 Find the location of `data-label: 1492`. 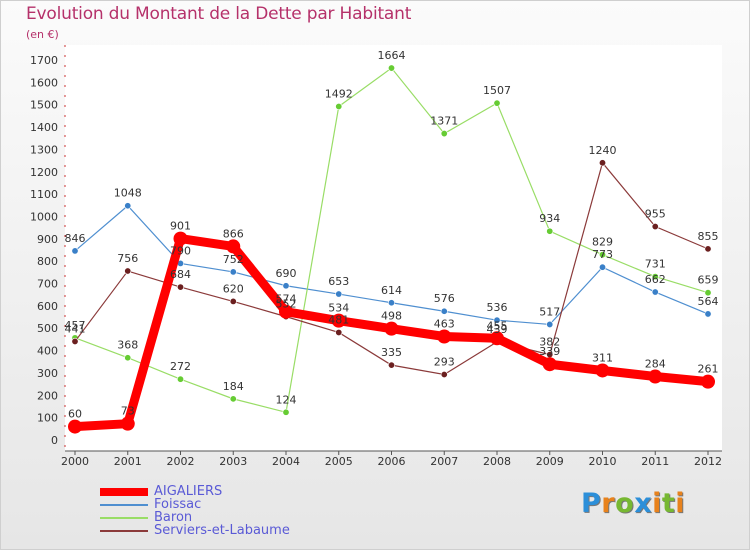

data-label: 1492 is located at coordinates (339, 93).